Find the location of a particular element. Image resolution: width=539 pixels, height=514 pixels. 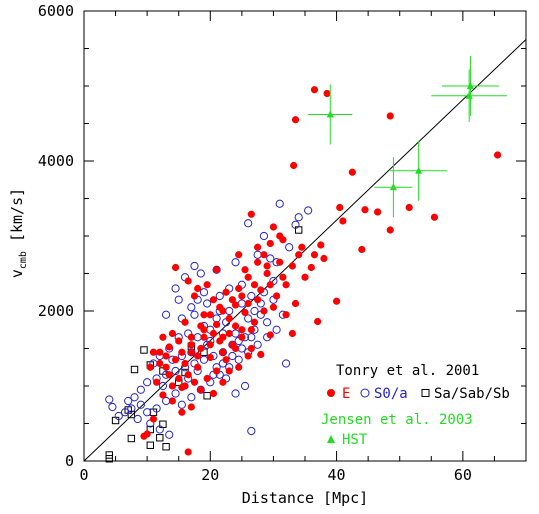

legend-hst-marker is located at coordinates (331, 439).